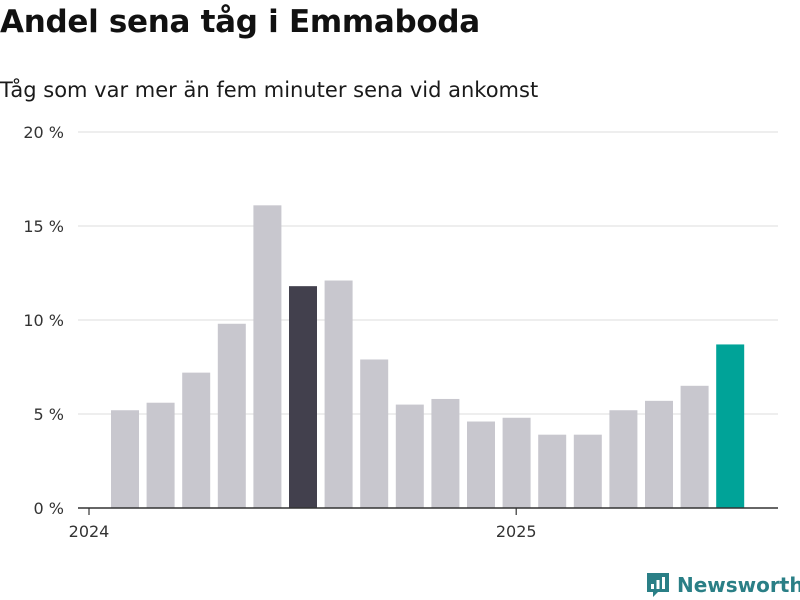 The width and height of the screenshot is (800, 600). Describe the element at coordinates (428, 511) in the screenshot. I see `x-axis` at that location.